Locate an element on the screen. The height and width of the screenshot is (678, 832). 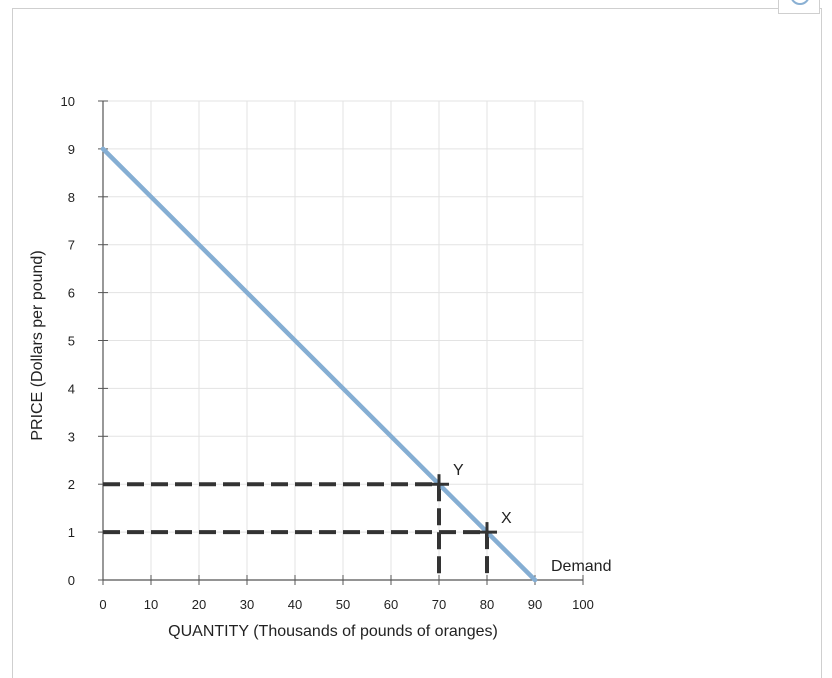
points: YX is located at coordinates (470, 502).